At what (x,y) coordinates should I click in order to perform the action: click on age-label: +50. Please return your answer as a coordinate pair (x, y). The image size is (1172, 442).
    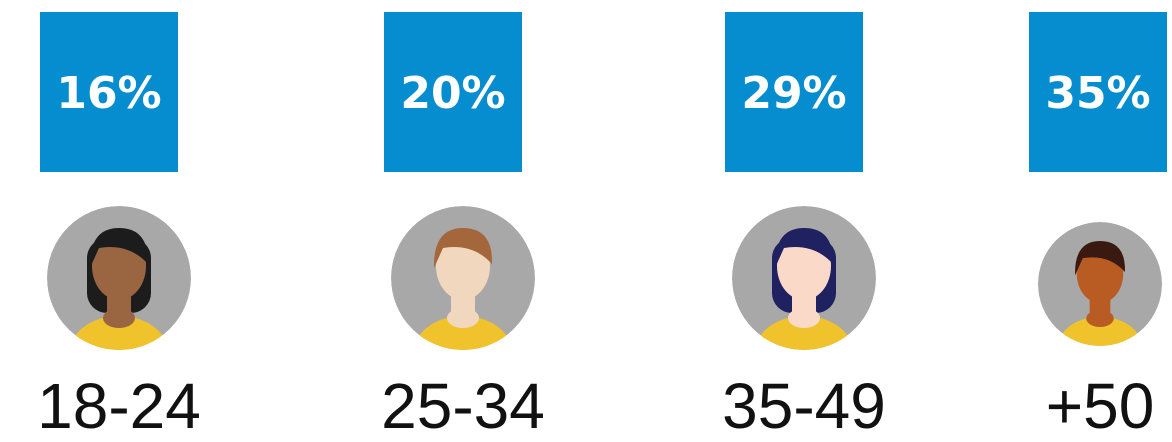
    Looking at the image, I should click on (1100, 406).